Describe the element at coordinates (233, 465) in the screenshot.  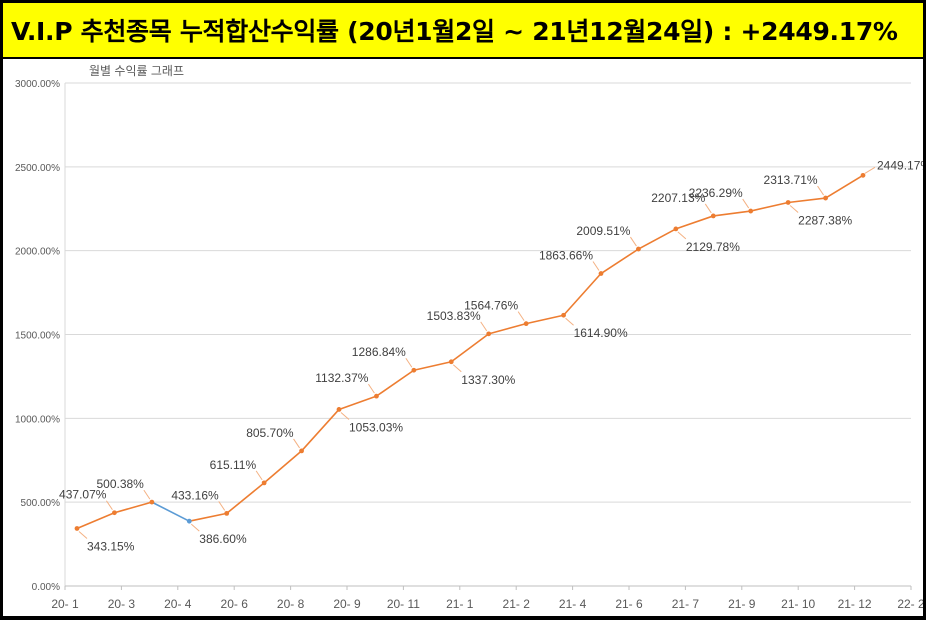
I see `data-label: 615.11%` at that location.